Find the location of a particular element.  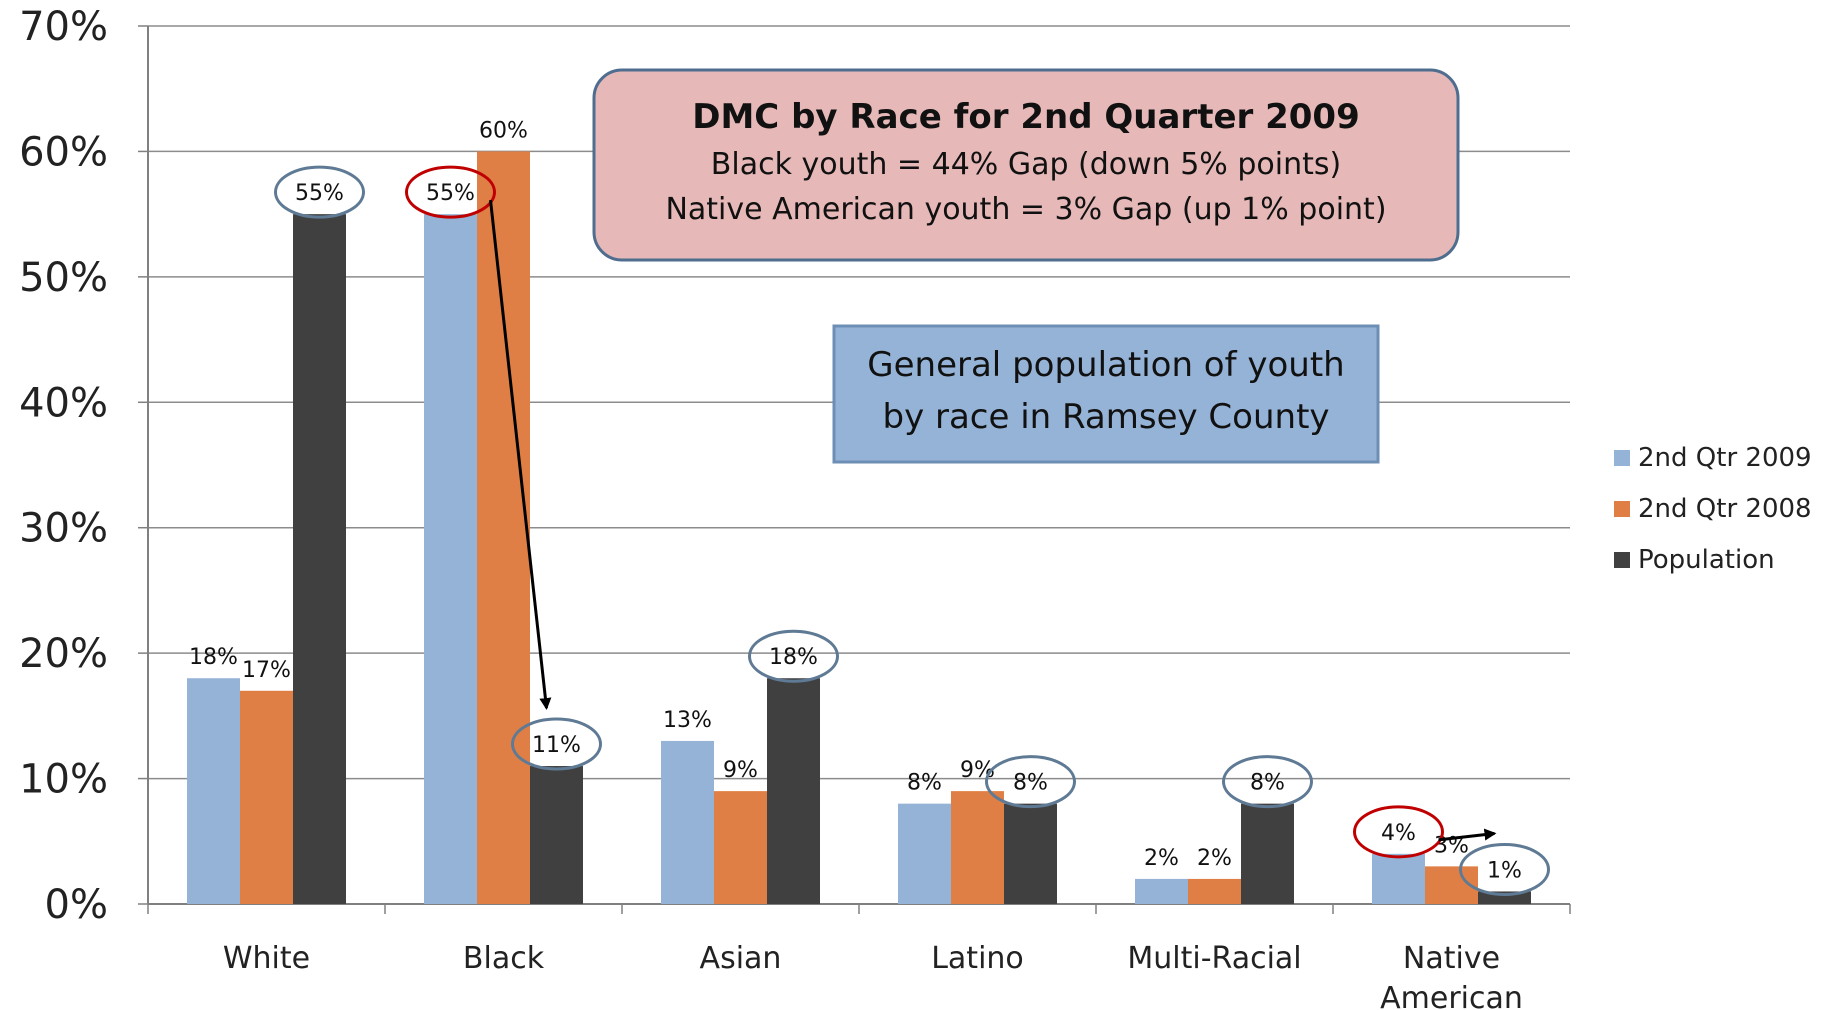

category-label: Black is located at coordinates (504, 958).